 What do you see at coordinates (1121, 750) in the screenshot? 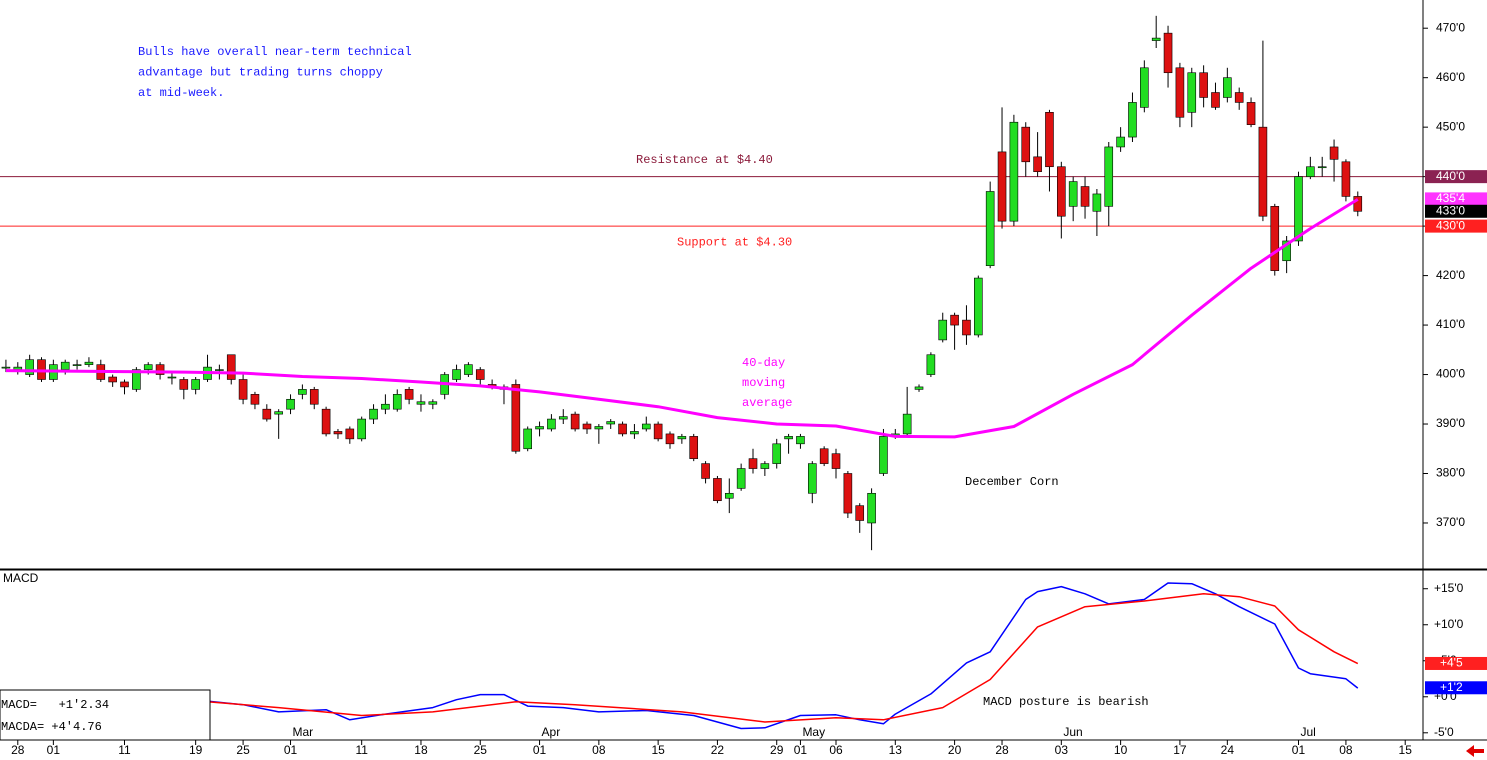
I see `x-tick-label: 10` at bounding box center [1121, 750].